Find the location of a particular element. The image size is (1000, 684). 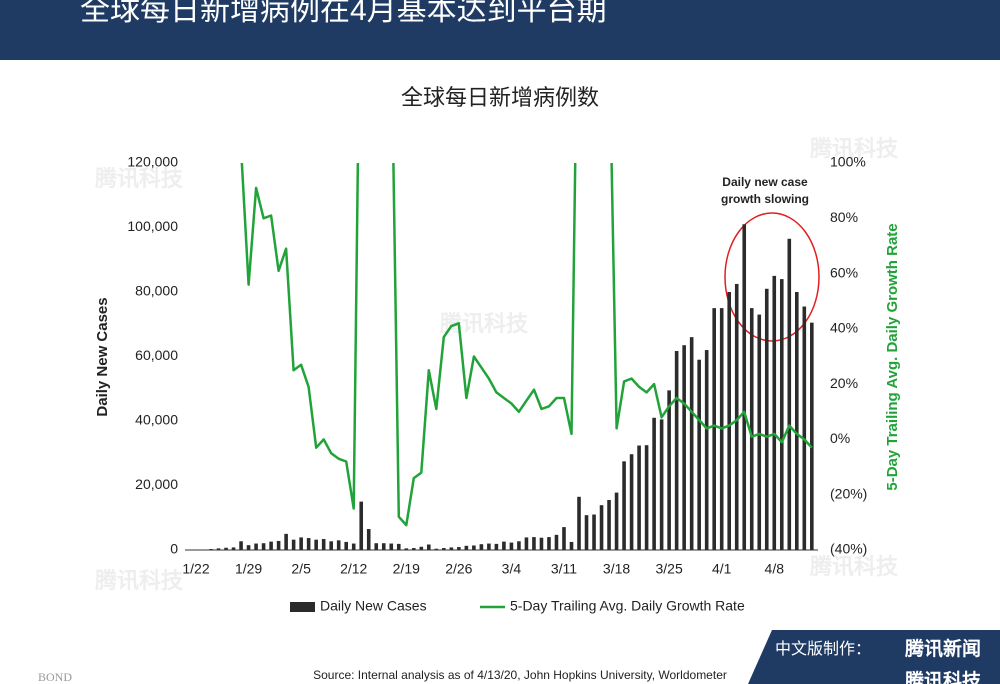

credit-banner is located at coordinates (874, 657).